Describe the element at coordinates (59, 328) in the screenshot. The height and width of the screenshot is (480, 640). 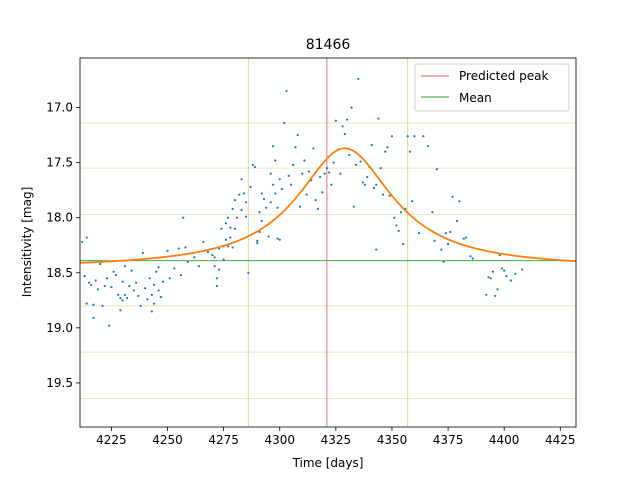
I see `y-tick-label: 19.0` at that location.